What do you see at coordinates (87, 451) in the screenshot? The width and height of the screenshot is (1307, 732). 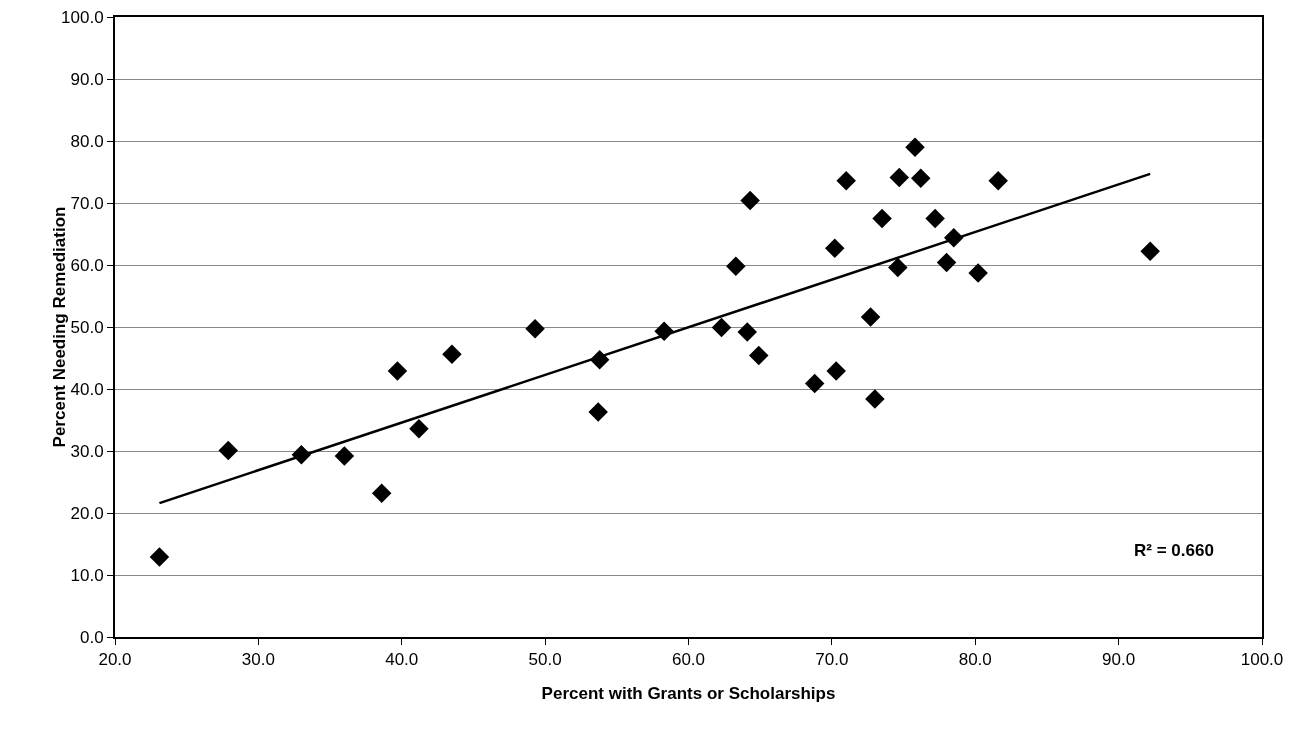 I see `y-tick-label: 30.0` at bounding box center [87, 451].